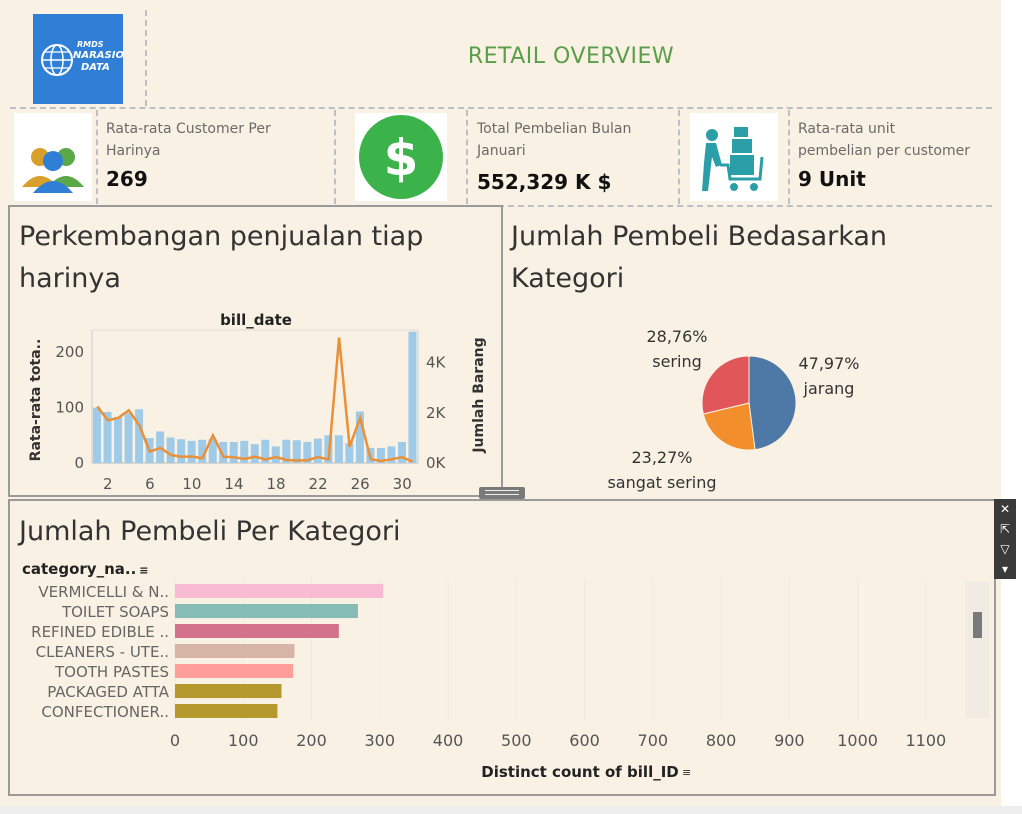 The image size is (1022, 814). Describe the element at coordinates (884, 140) in the screenshot. I see `kpi-unit-label: Rata-rata unit pembelian per customer` at that location.